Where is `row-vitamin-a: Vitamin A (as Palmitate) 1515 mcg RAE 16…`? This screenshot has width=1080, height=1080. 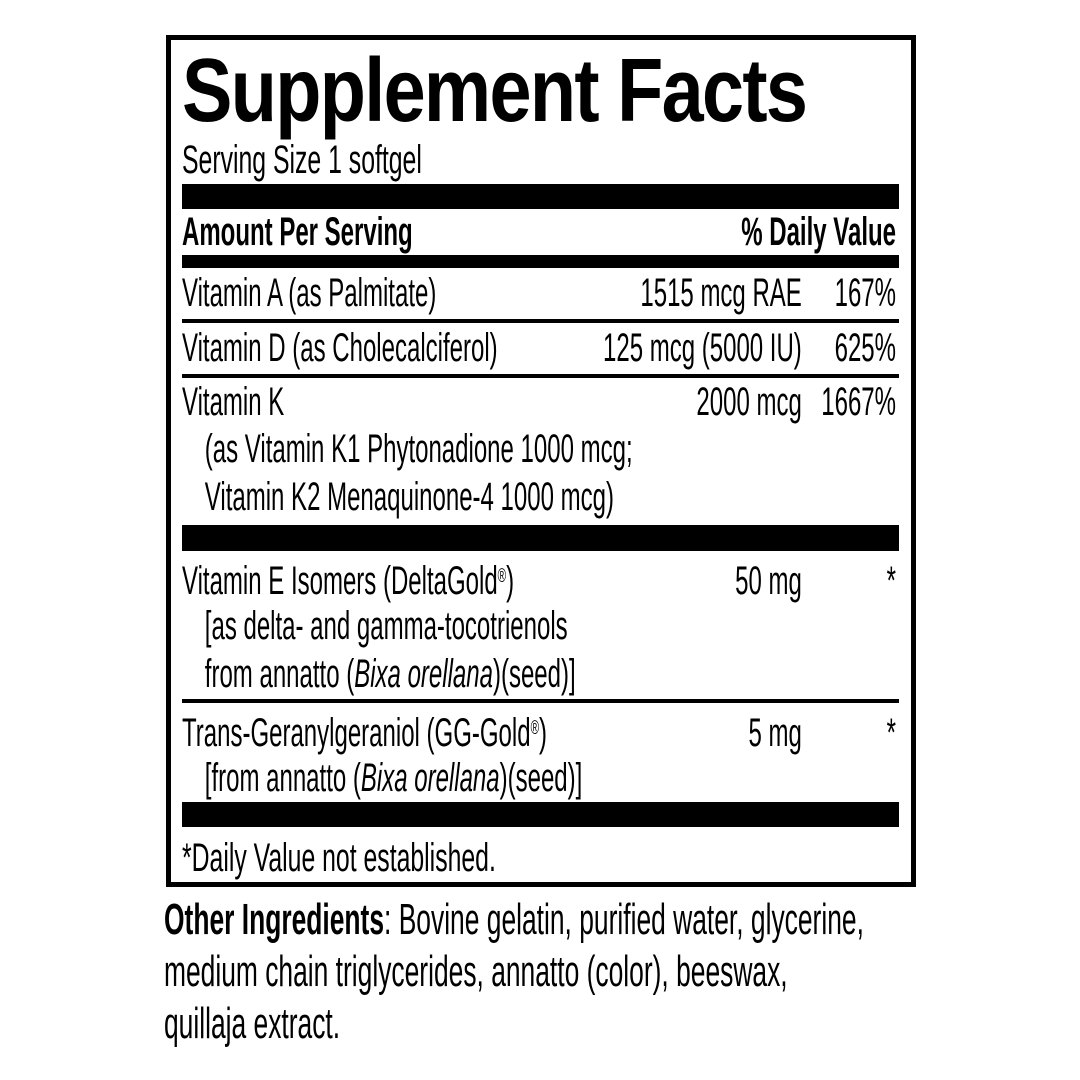 row-vitamin-a: Vitamin A (as Palmitate) 1515 mcg RAE 16… is located at coordinates (540, 295).